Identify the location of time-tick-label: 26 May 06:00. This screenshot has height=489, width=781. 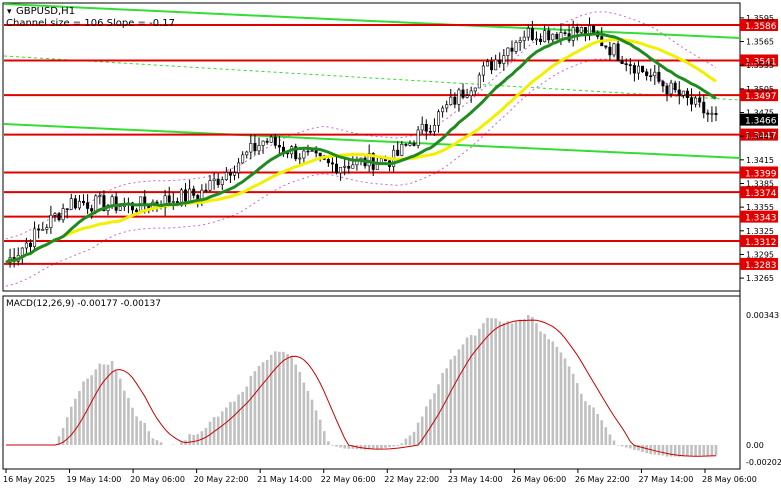
(538, 479).